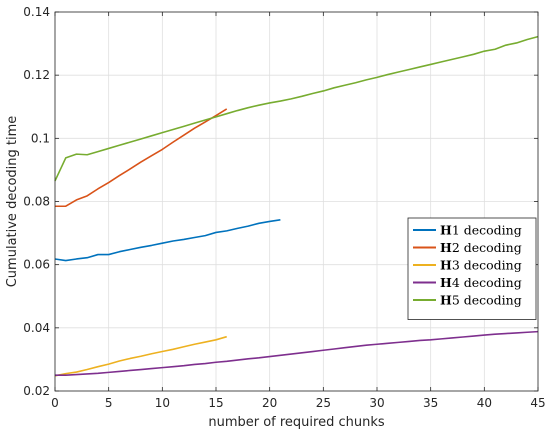 This screenshot has width=550, height=435. Describe the element at coordinates (487, 300) in the screenshot. I see `legend-entry-name: 5 decoding` at that location.